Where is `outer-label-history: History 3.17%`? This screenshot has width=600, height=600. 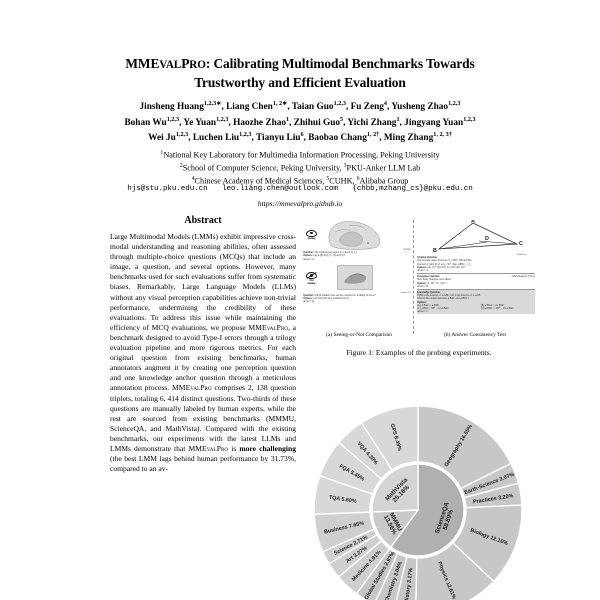 outer-label-history: History 3.17% is located at coordinates (409, 583).